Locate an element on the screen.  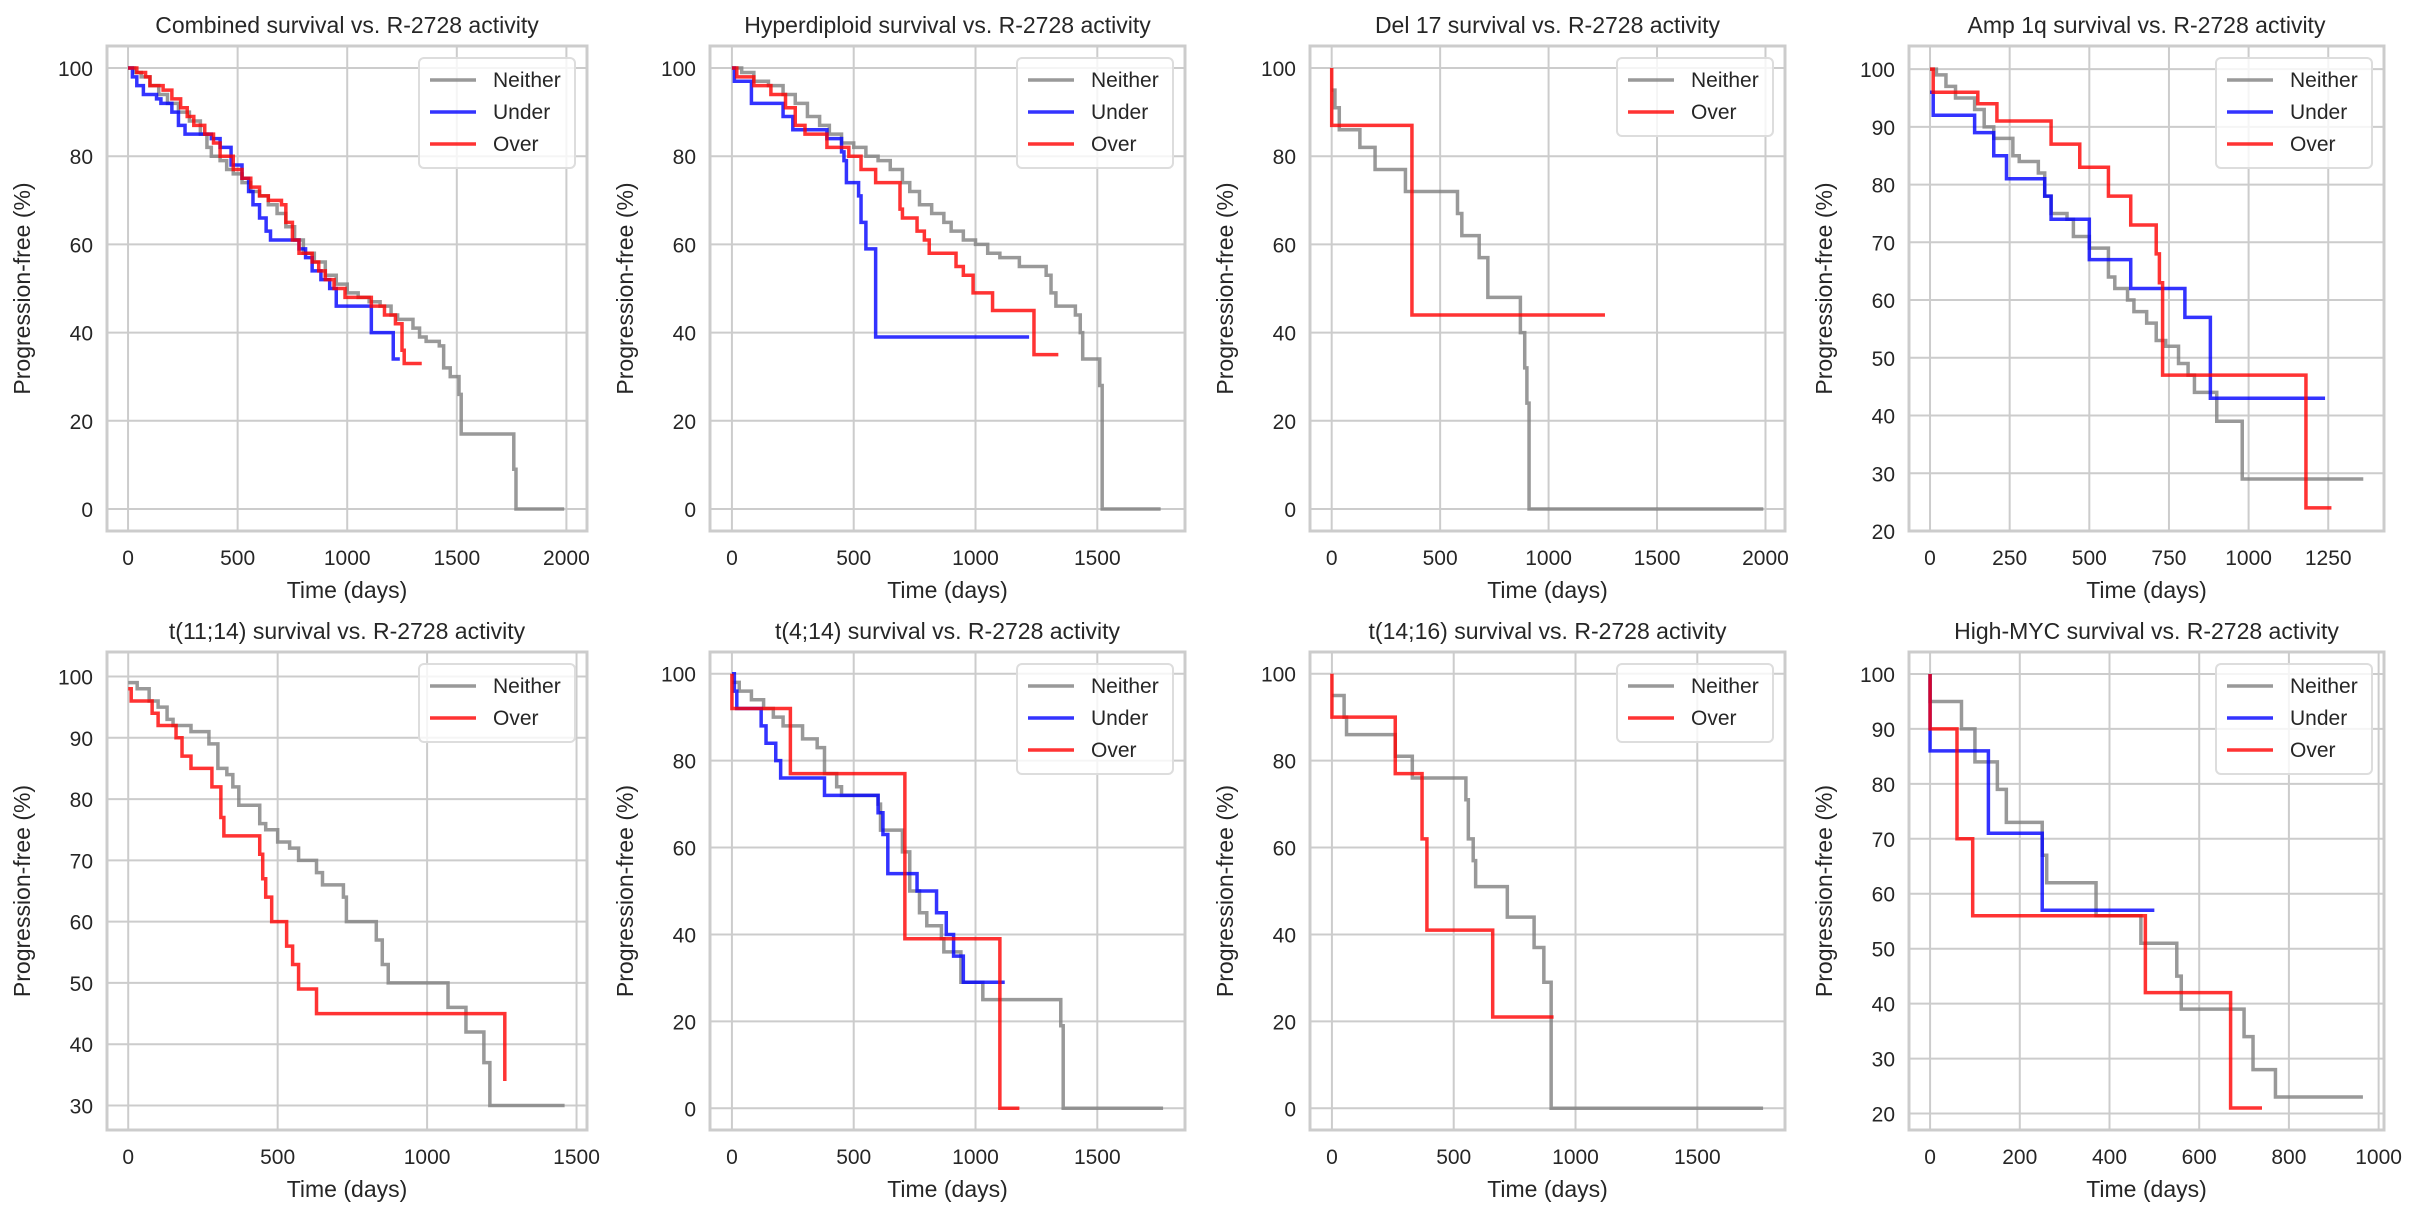
x-tick-label: 750 is located at coordinates (2168, 558).